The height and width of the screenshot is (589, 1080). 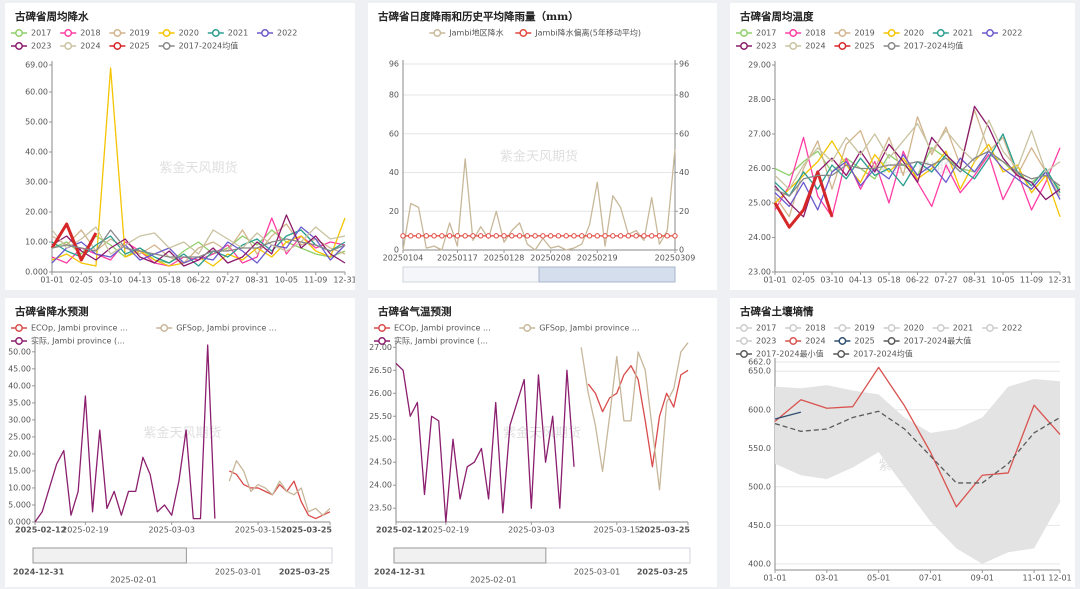 I want to click on legend-item: 2024, so click(x=805, y=341).